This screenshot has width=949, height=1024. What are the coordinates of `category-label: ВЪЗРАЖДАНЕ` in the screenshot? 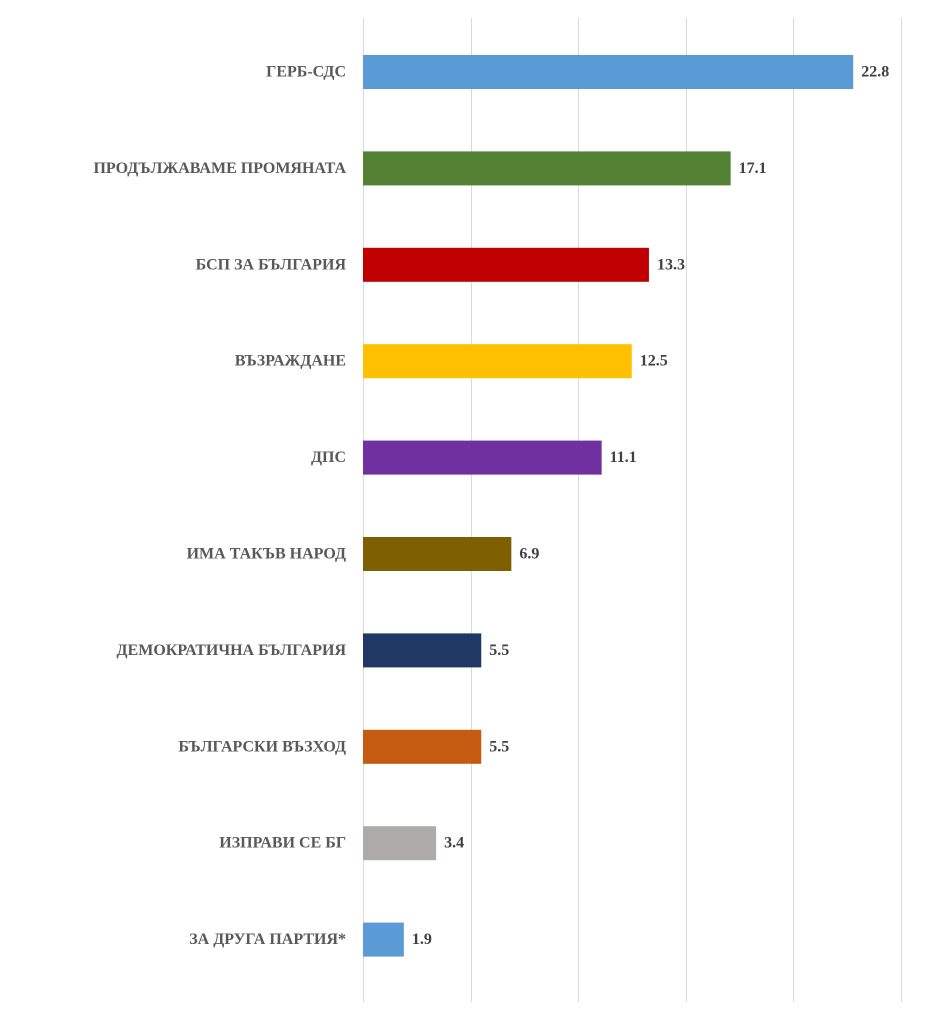 It's located at (290, 361).